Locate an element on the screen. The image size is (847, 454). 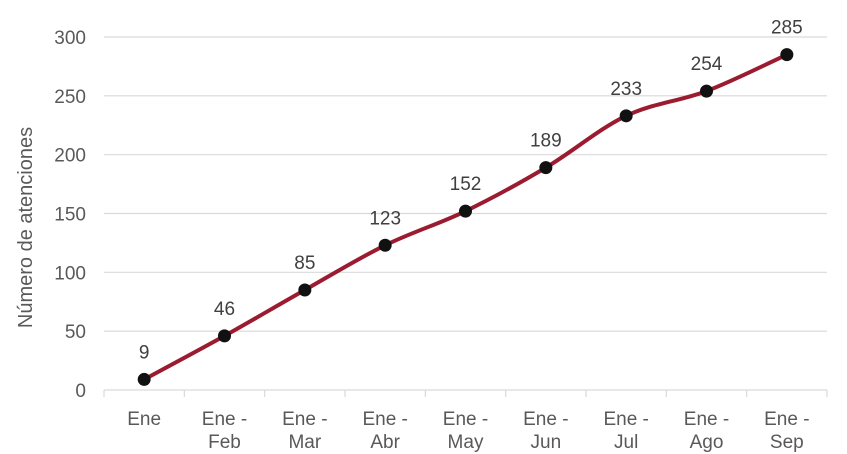
y-tick-label: 100 is located at coordinates (70, 273).